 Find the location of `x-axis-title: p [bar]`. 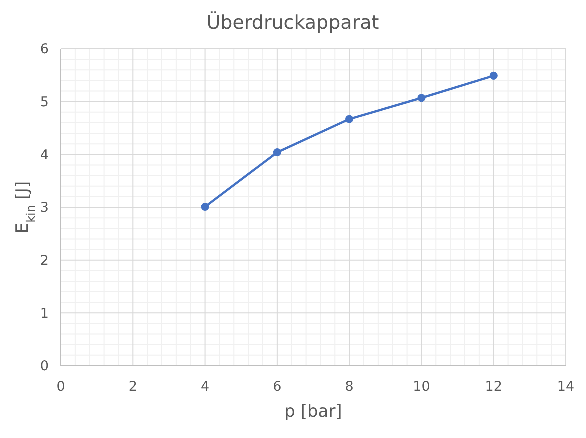

x-axis-title: p [bar] is located at coordinates (313, 412).